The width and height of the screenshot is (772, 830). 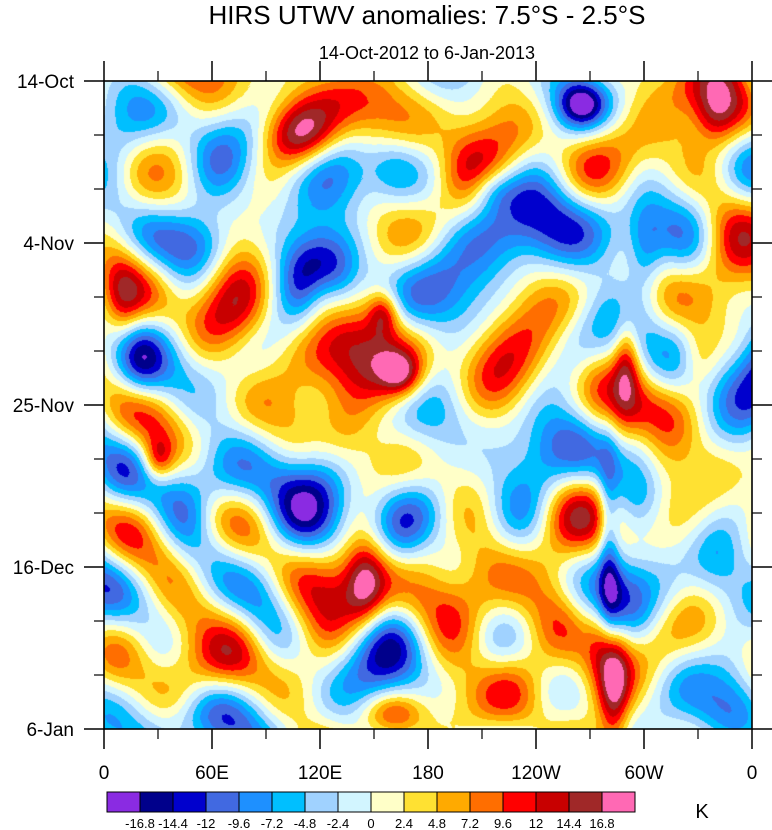 What do you see at coordinates (427, 15) in the screenshot?
I see `chart-title: HIRS UTWV anomalies: 7.5°S - 2.5°S` at bounding box center [427, 15].